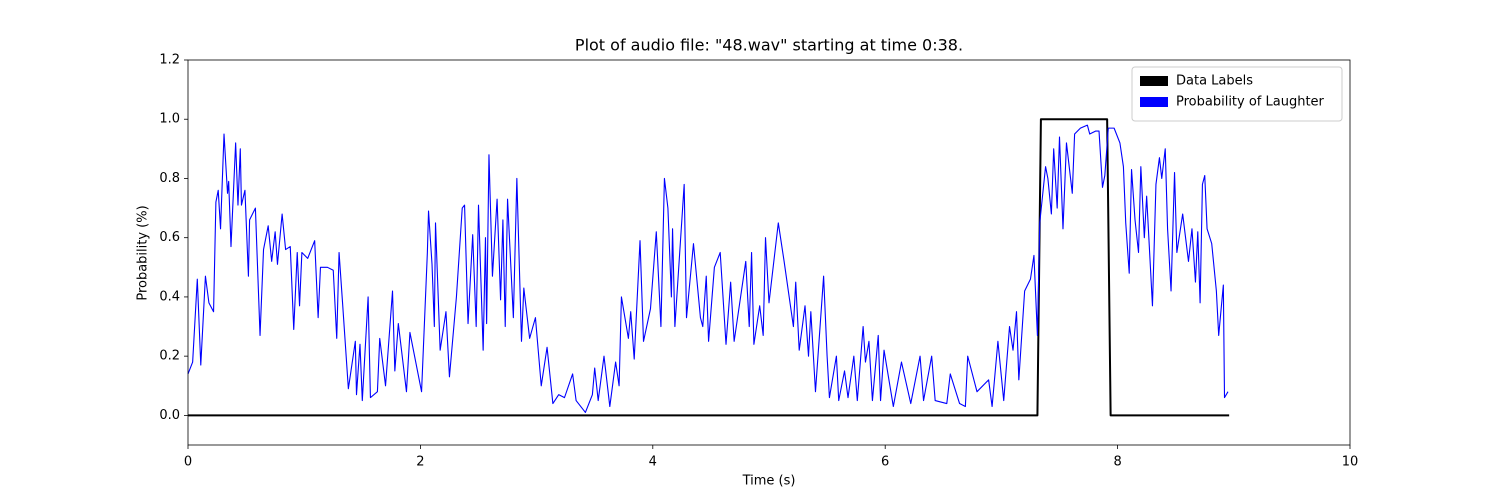  What do you see at coordinates (169, 60) in the screenshot?
I see `y-tick-label: 1.2` at bounding box center [169, 60].